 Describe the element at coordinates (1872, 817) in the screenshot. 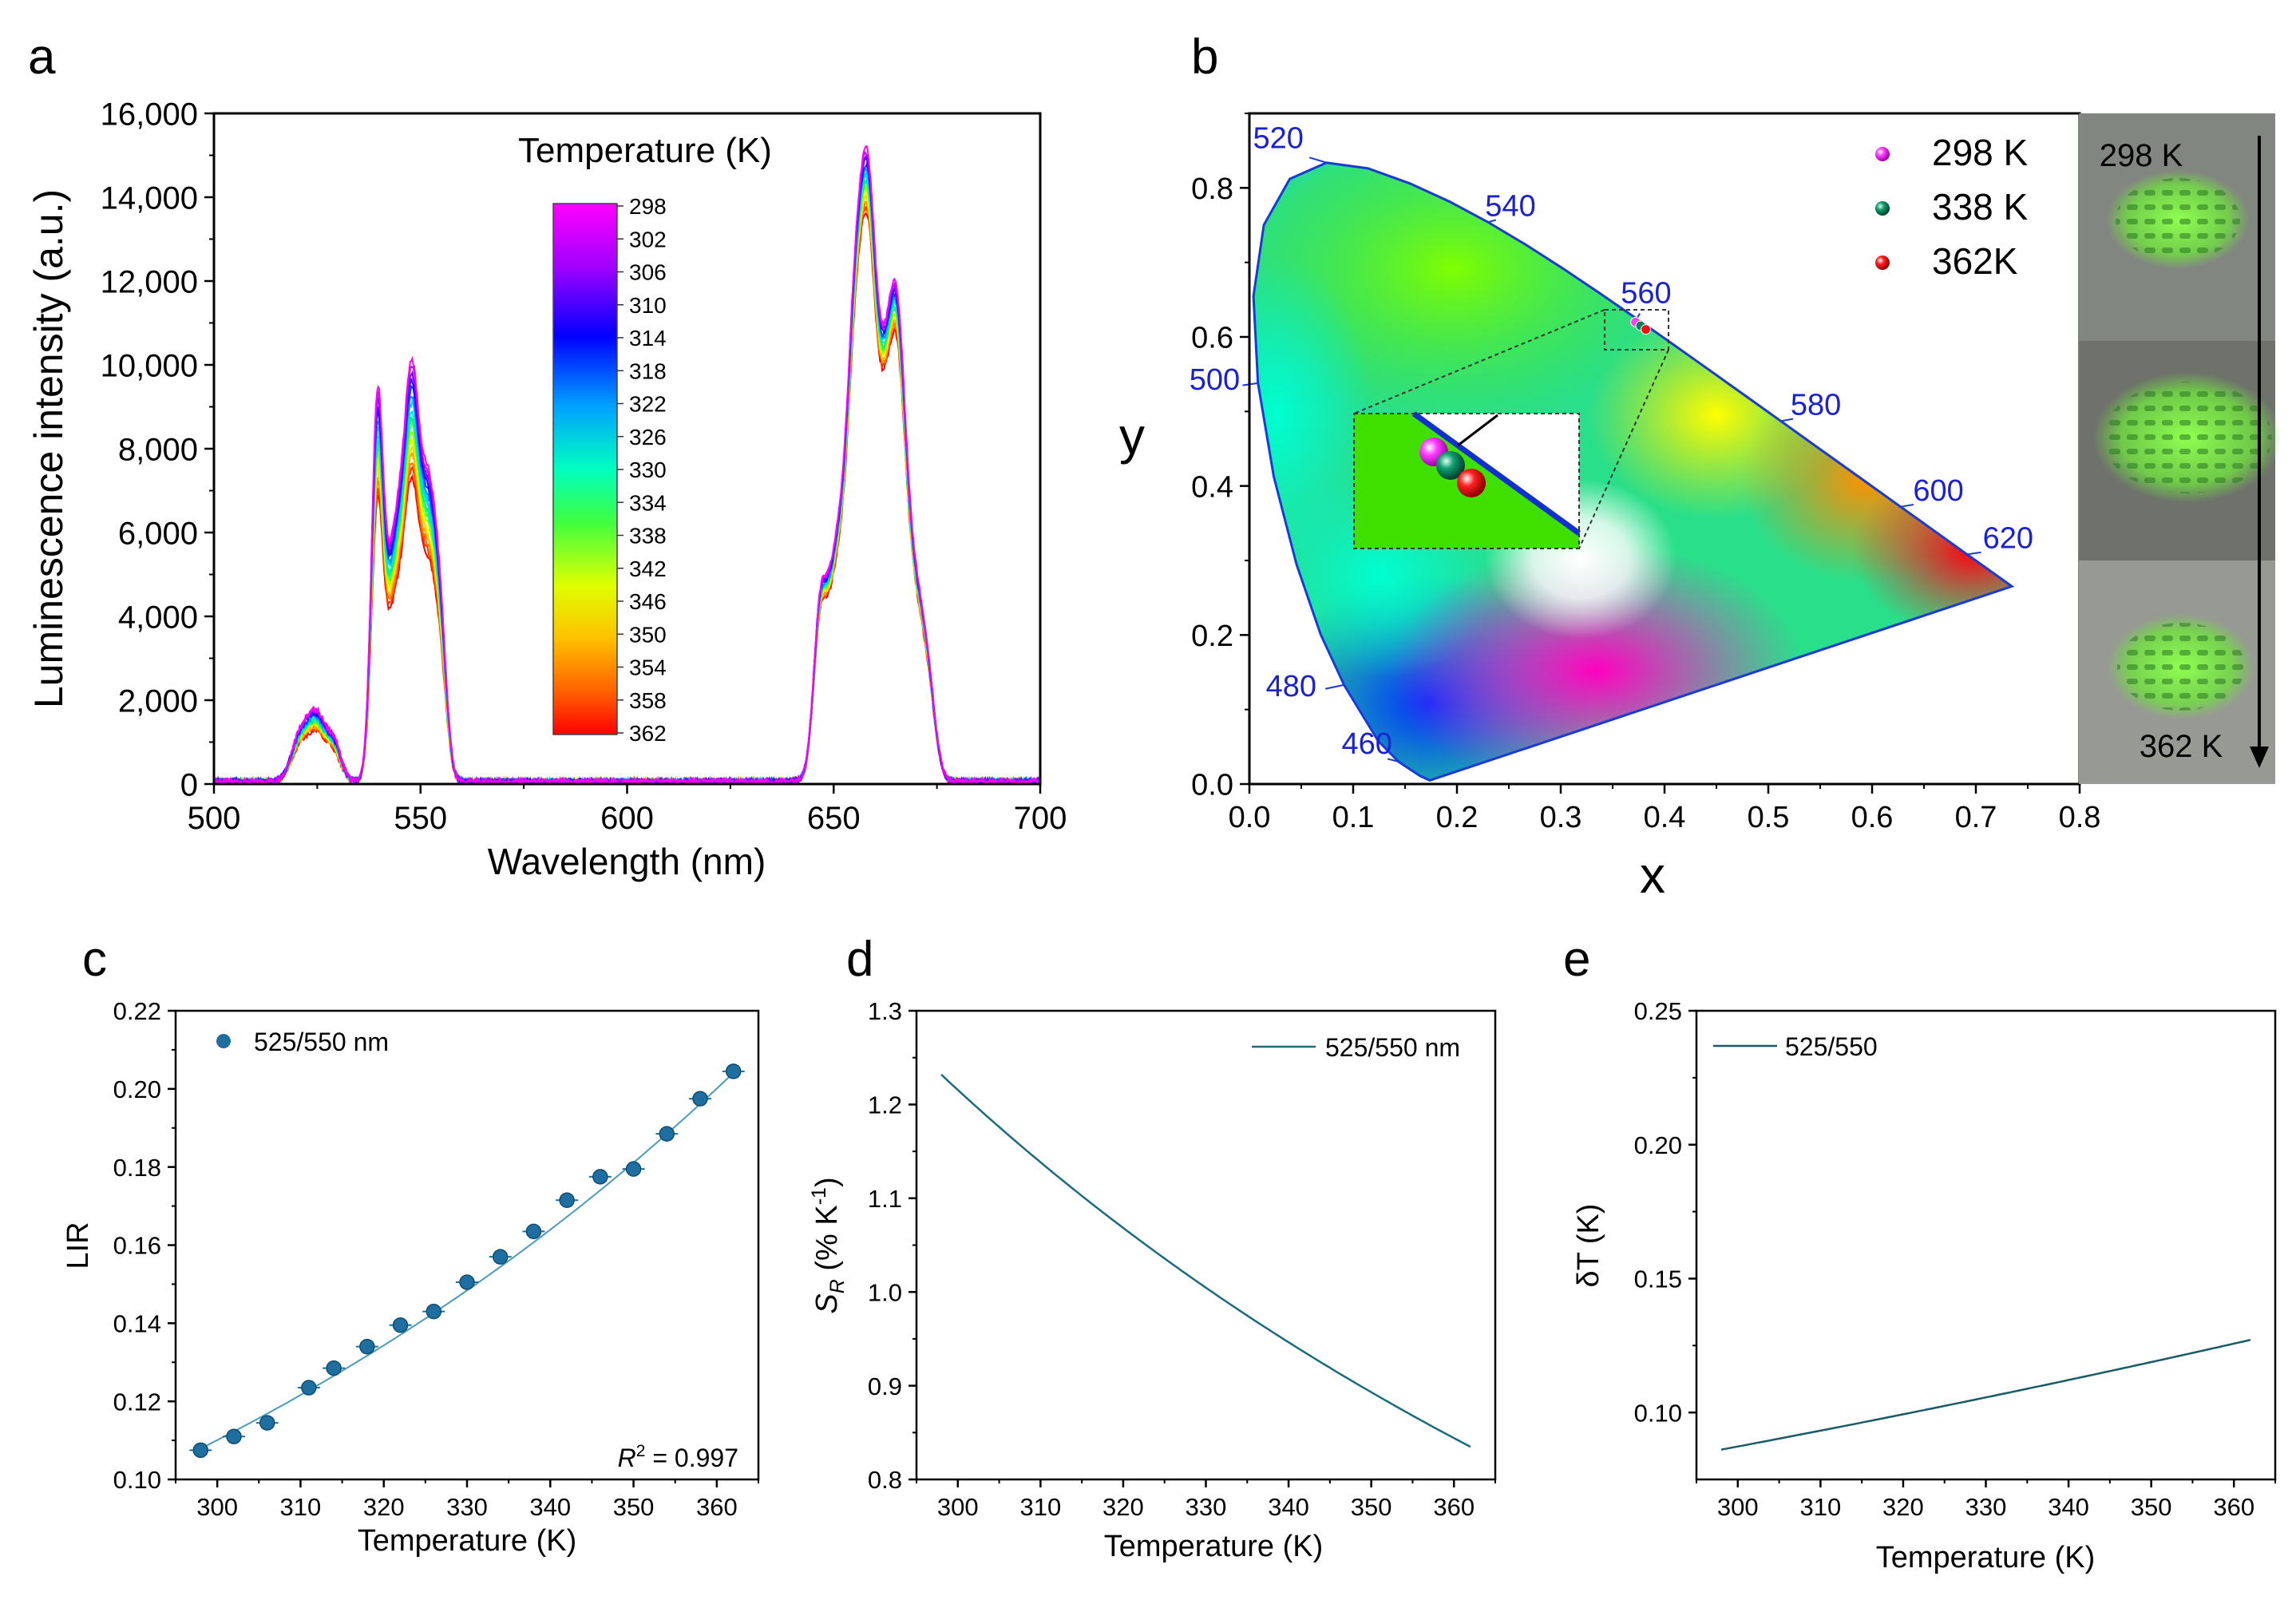

I see `x-tick-label: 0.6` at that location.